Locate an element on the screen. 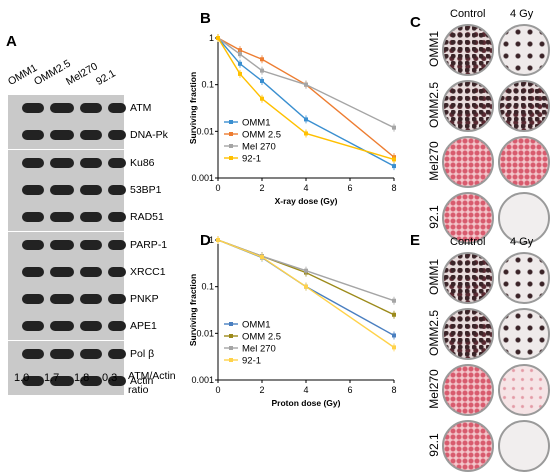 The width and height of the screenshot is (550, 475). protein-label: PNKP is located at coordinates (144, 299).